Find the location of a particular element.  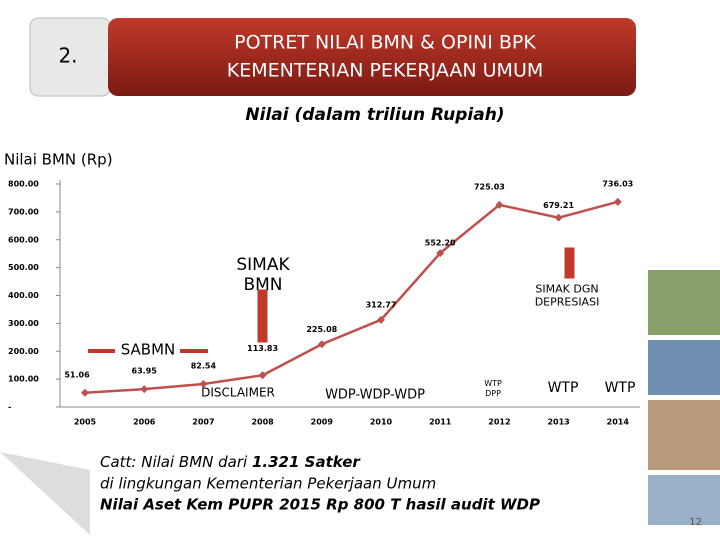

title-line: KEMENTERIAN PEKERJAAN UMUM is located at coordinates (385, 71).